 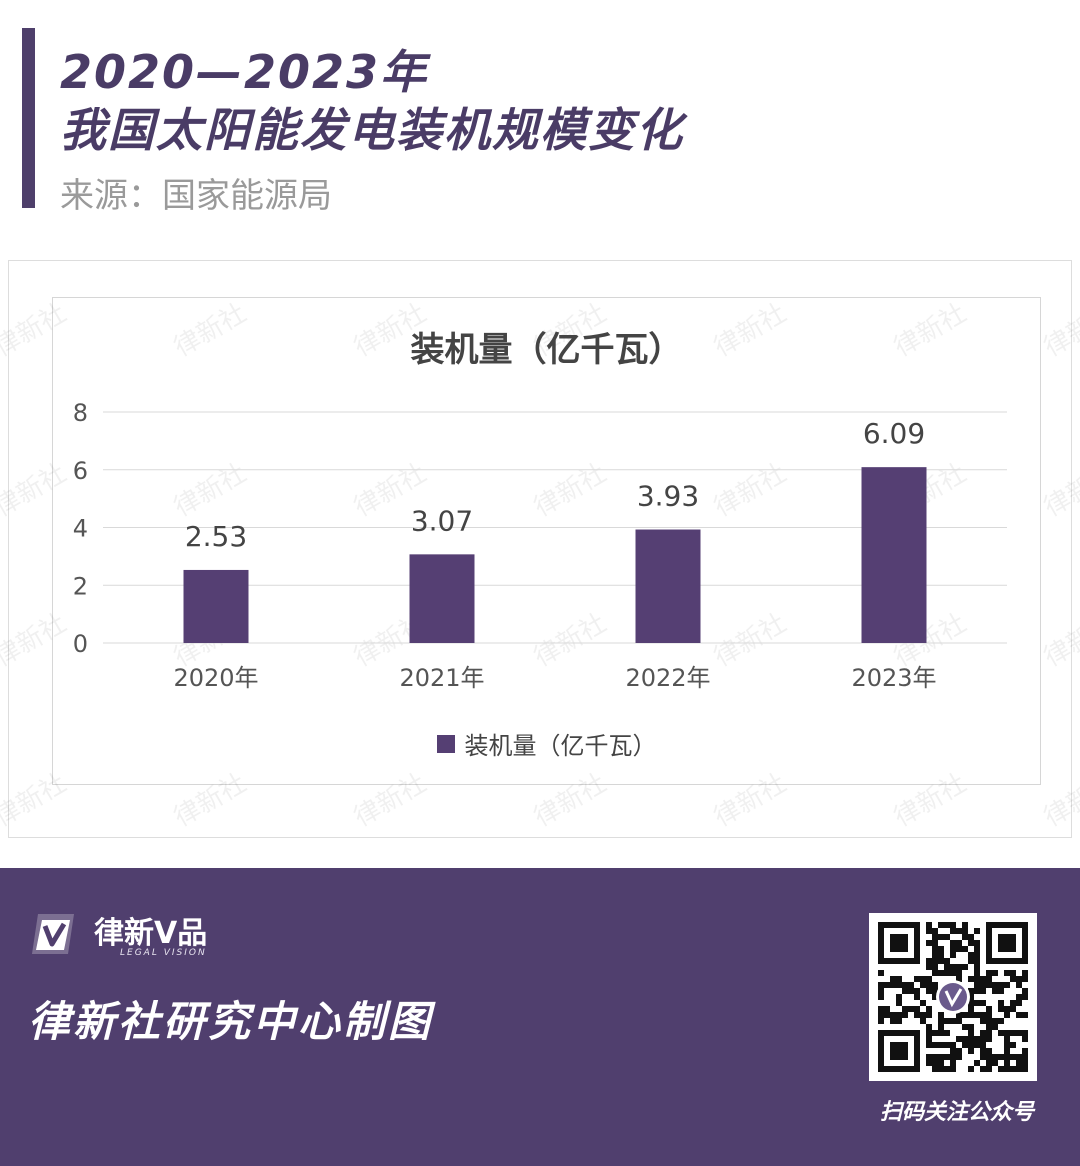 I want to click on legend-label: 装机量（亿千瓦）, so click(x=560, y=746).